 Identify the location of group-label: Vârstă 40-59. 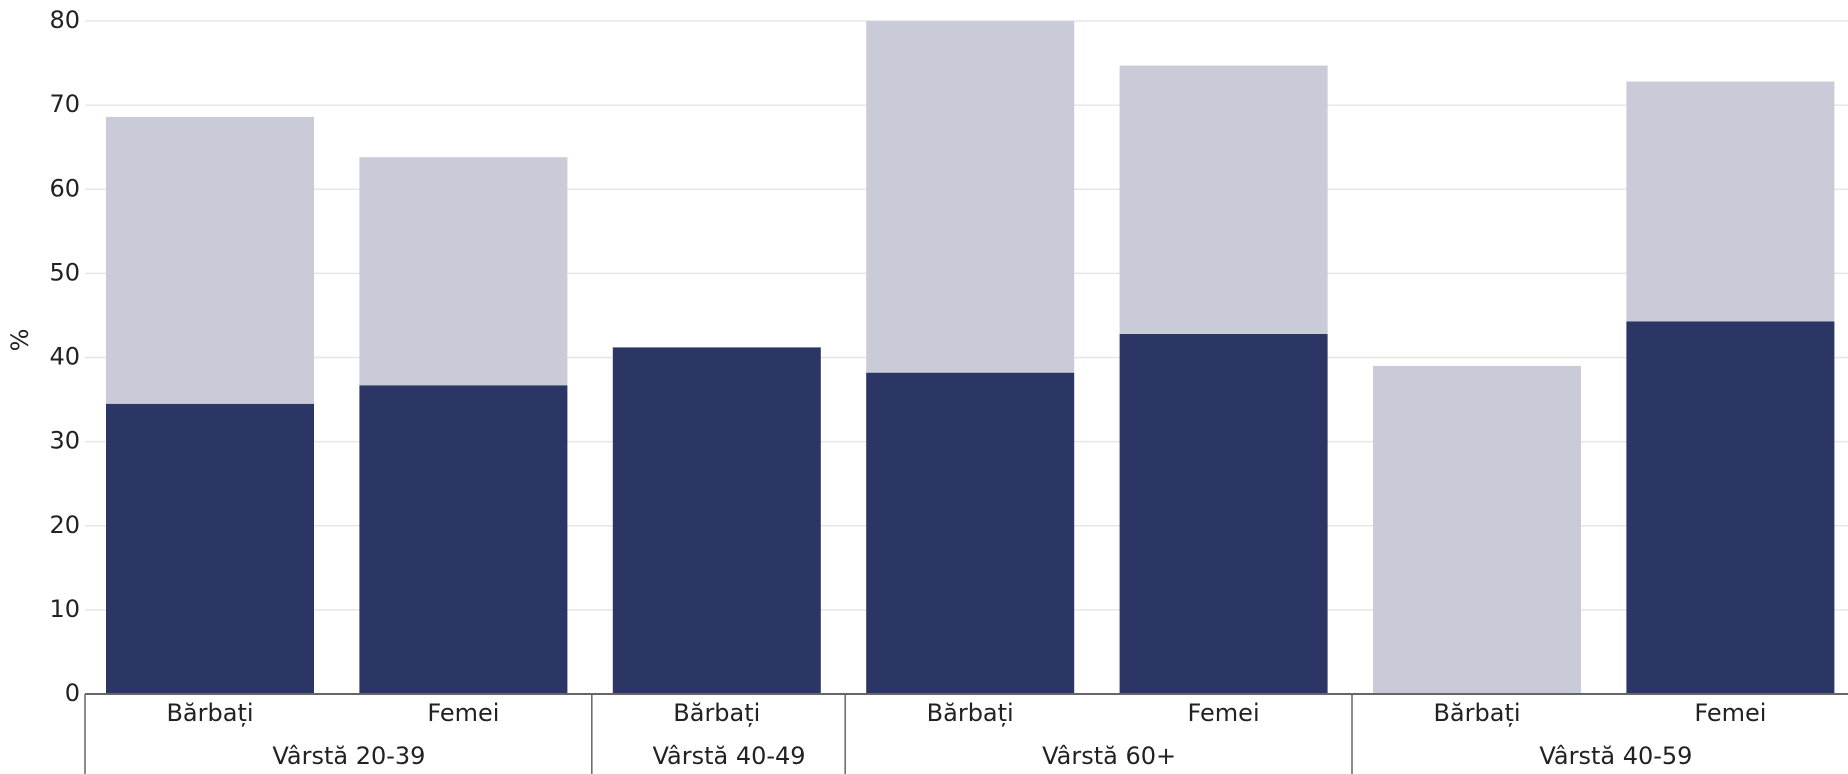
(1615, 756).